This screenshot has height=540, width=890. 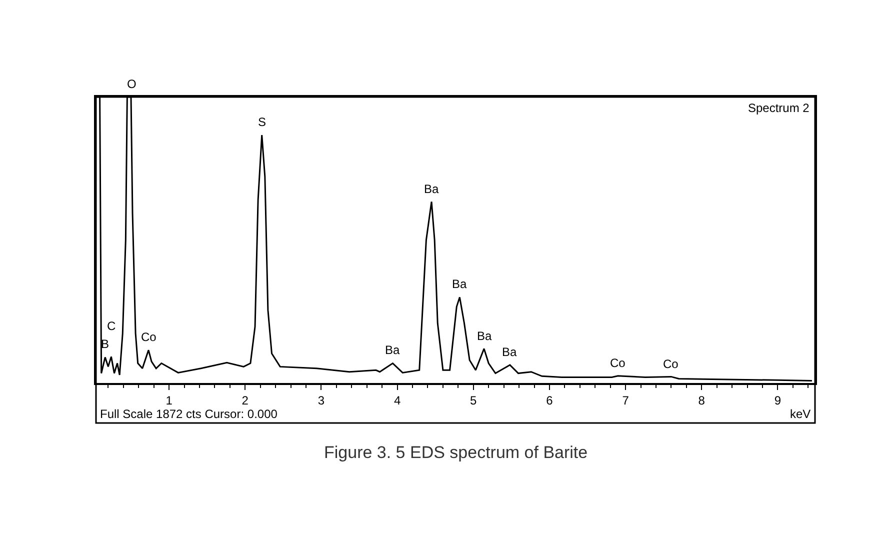 What do you see at coordinates (800, 414) in the screenshot?
I see `x-axis-title: keV` at bounding box center [800, 414].